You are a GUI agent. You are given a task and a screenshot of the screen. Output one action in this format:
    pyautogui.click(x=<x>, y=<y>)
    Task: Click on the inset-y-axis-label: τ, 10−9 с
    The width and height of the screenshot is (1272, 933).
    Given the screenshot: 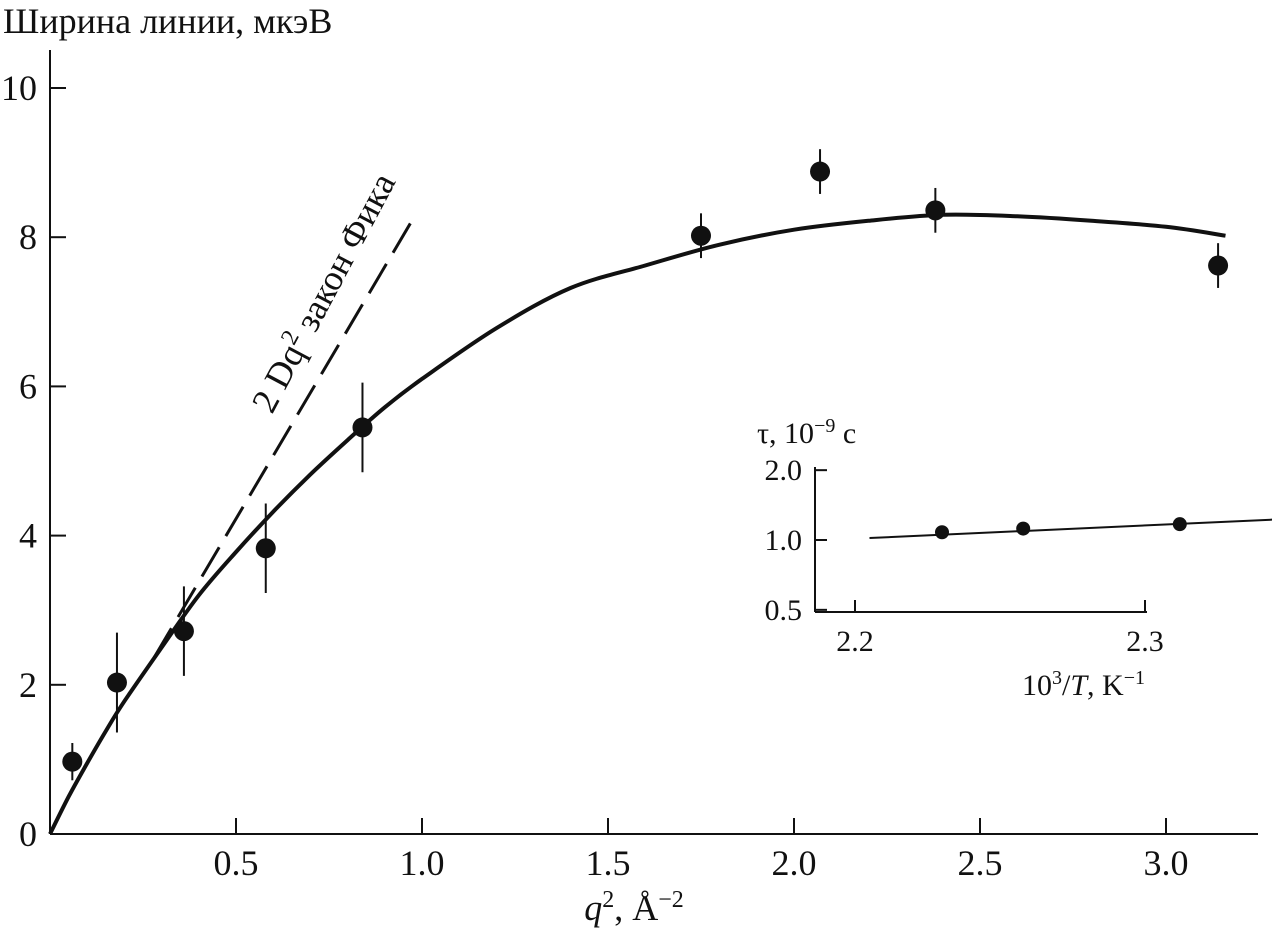 What is the action you would take?
    pyautogui.click(x=806, y=432)
    